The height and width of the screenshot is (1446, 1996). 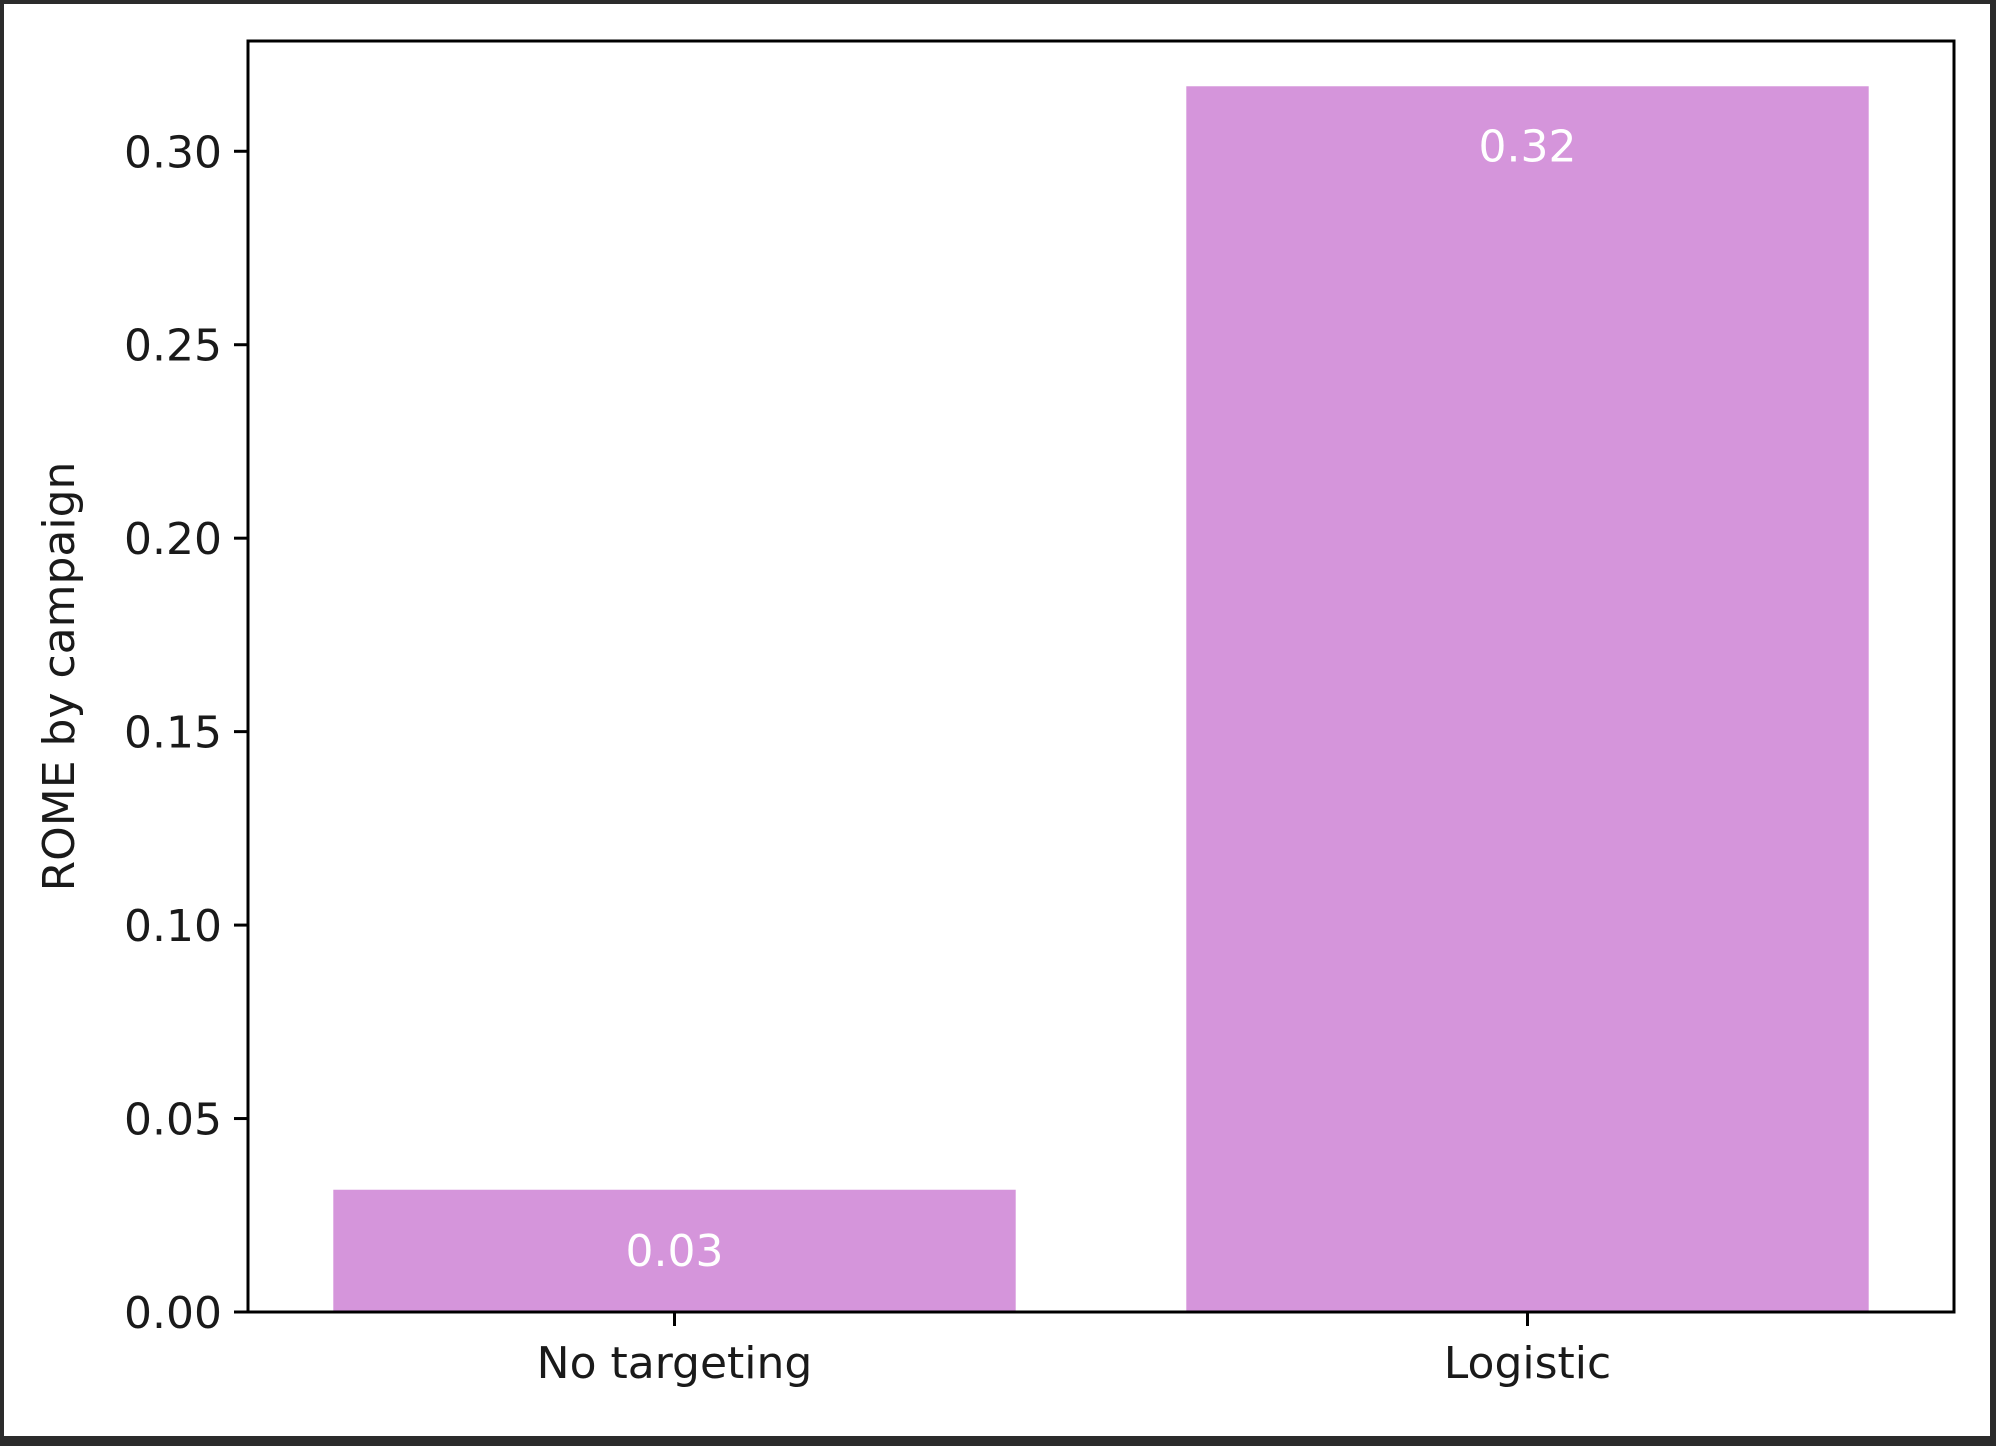 I want to click on y-tick-label: 0.20, so click(x=173, y=539).